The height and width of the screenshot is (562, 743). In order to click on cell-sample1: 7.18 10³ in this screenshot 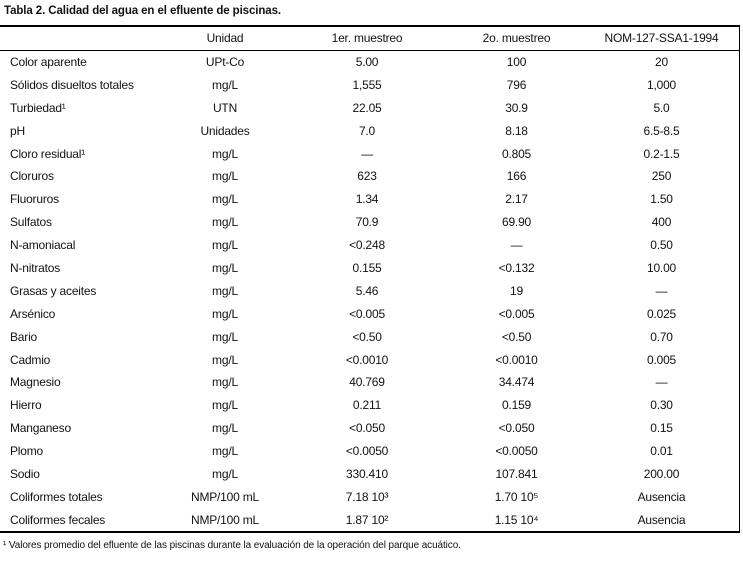, I will do `click(367, 496)`.